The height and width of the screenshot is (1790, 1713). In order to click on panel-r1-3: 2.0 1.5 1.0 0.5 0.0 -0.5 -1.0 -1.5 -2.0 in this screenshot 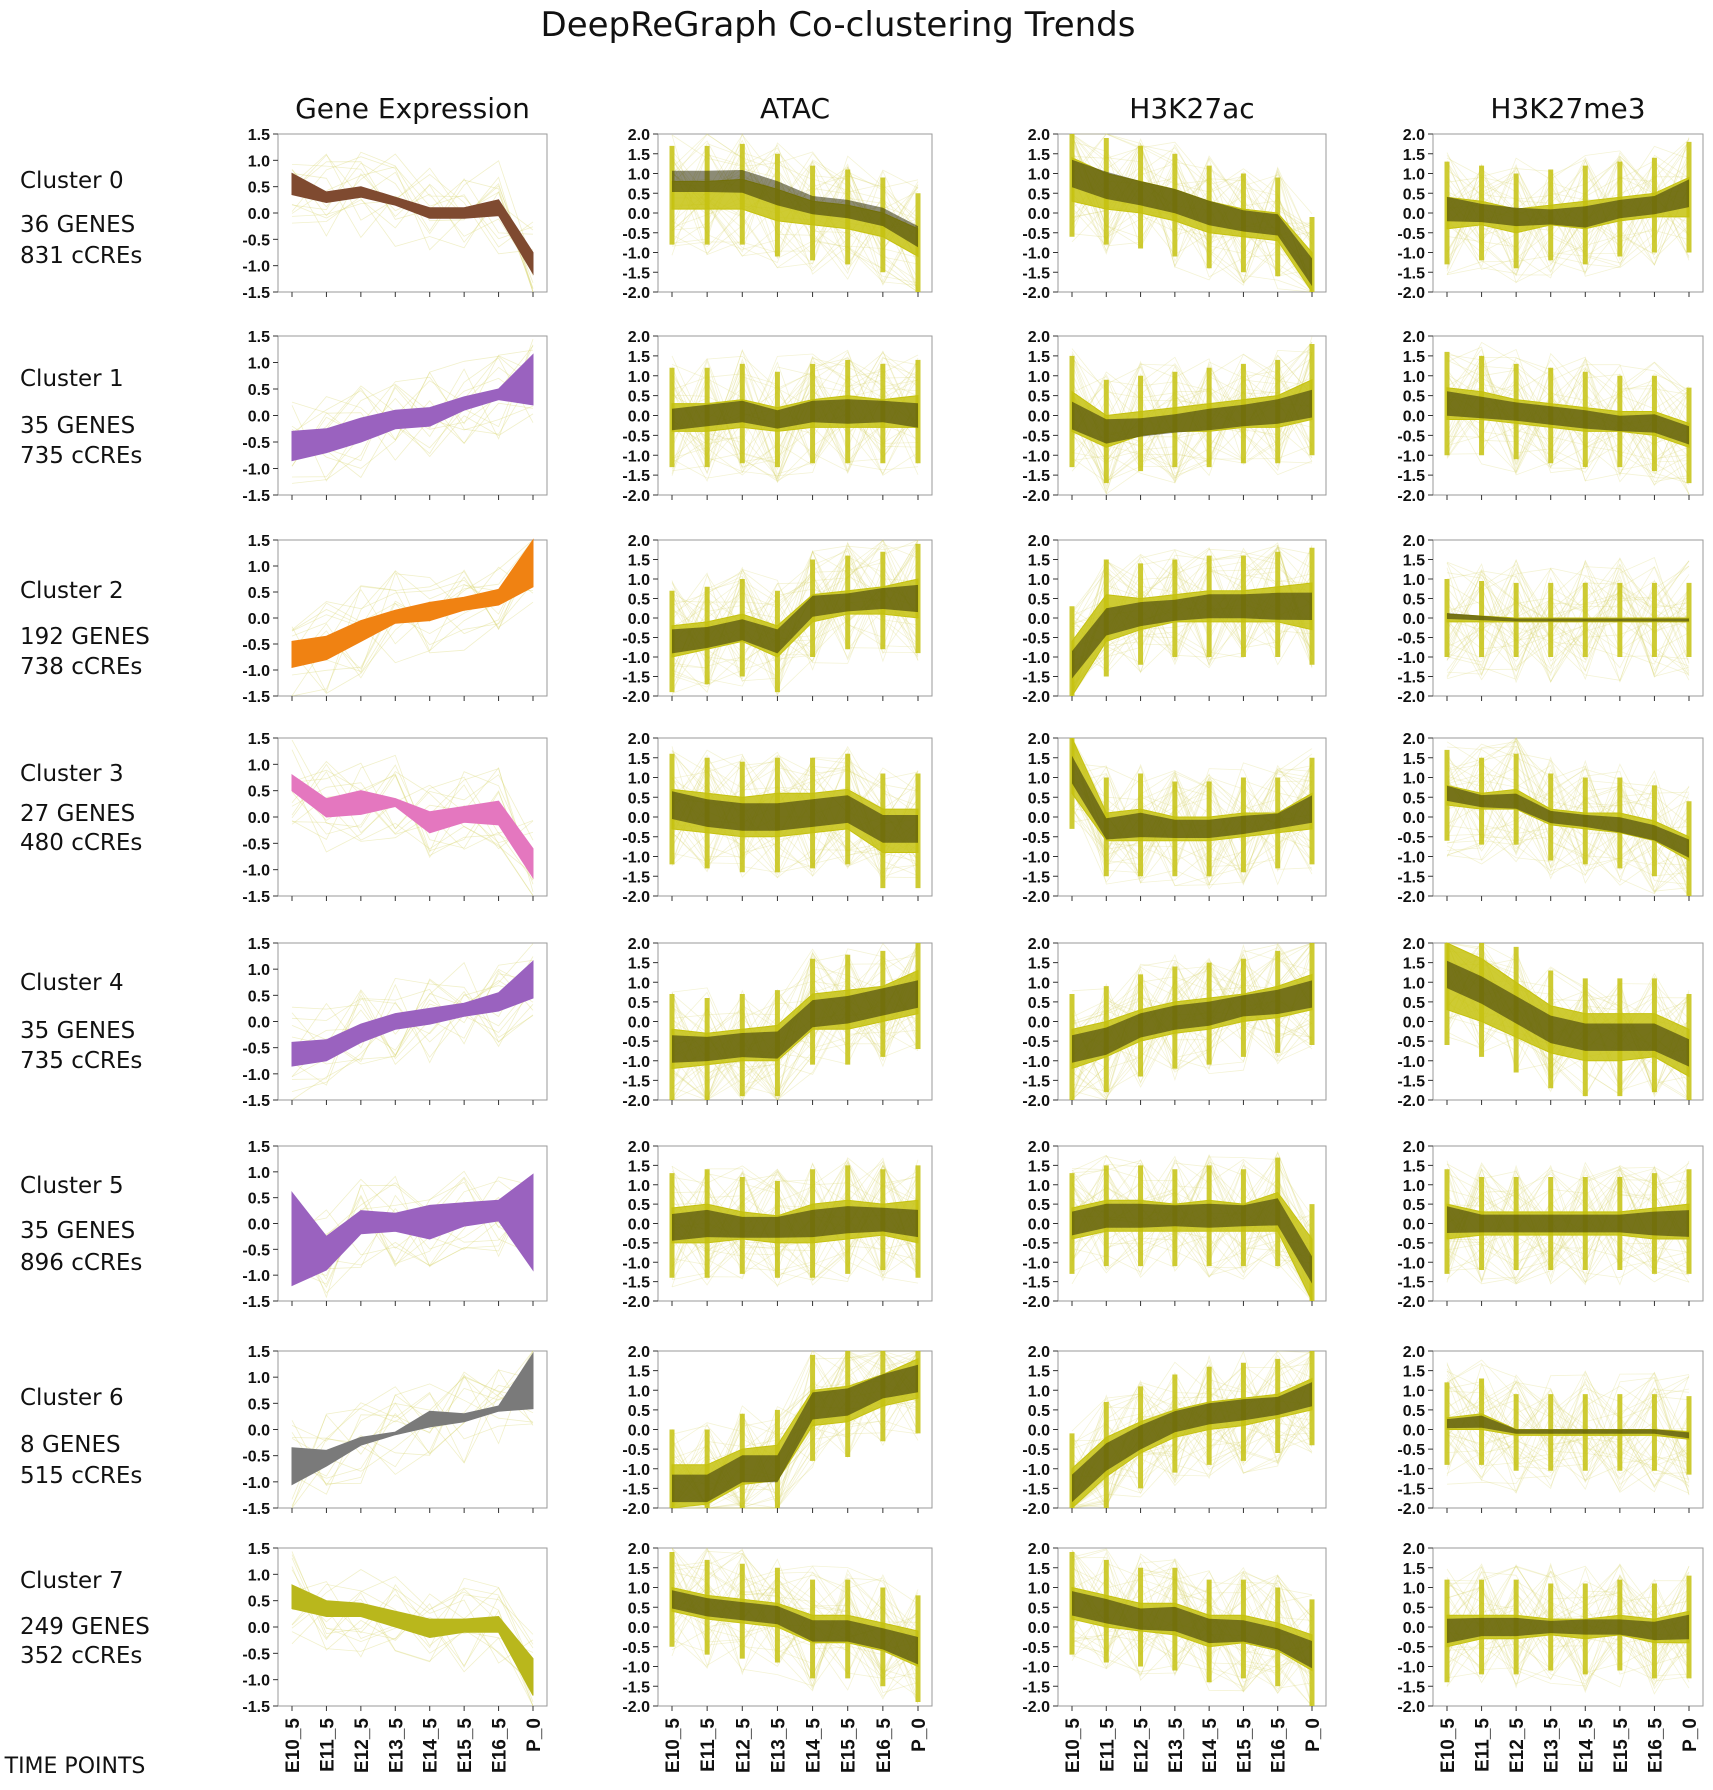, I will do `click(1550, 417)`.